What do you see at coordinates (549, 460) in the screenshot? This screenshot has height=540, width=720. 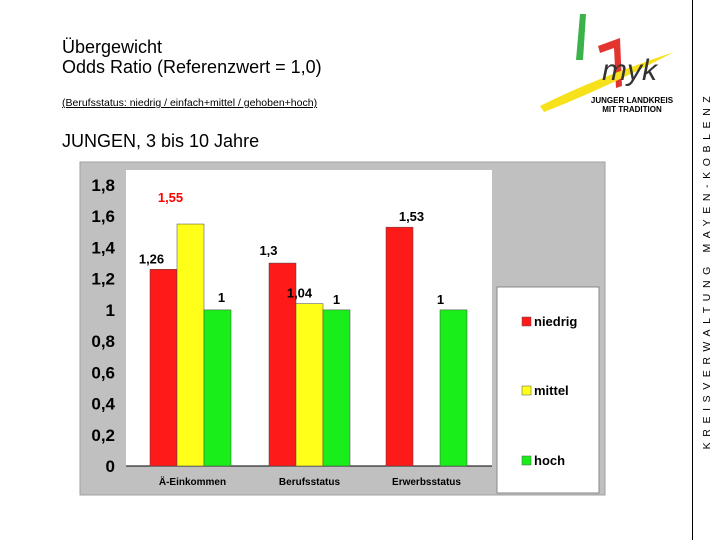 I see `legend-label-hoch: hoch` at bounding box center [549, 460].